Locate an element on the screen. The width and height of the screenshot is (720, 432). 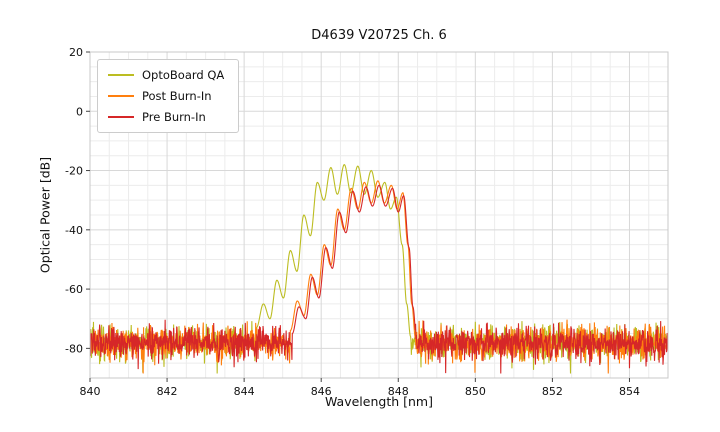
x-tick-label: 844 is located at coordinates (244, 391).